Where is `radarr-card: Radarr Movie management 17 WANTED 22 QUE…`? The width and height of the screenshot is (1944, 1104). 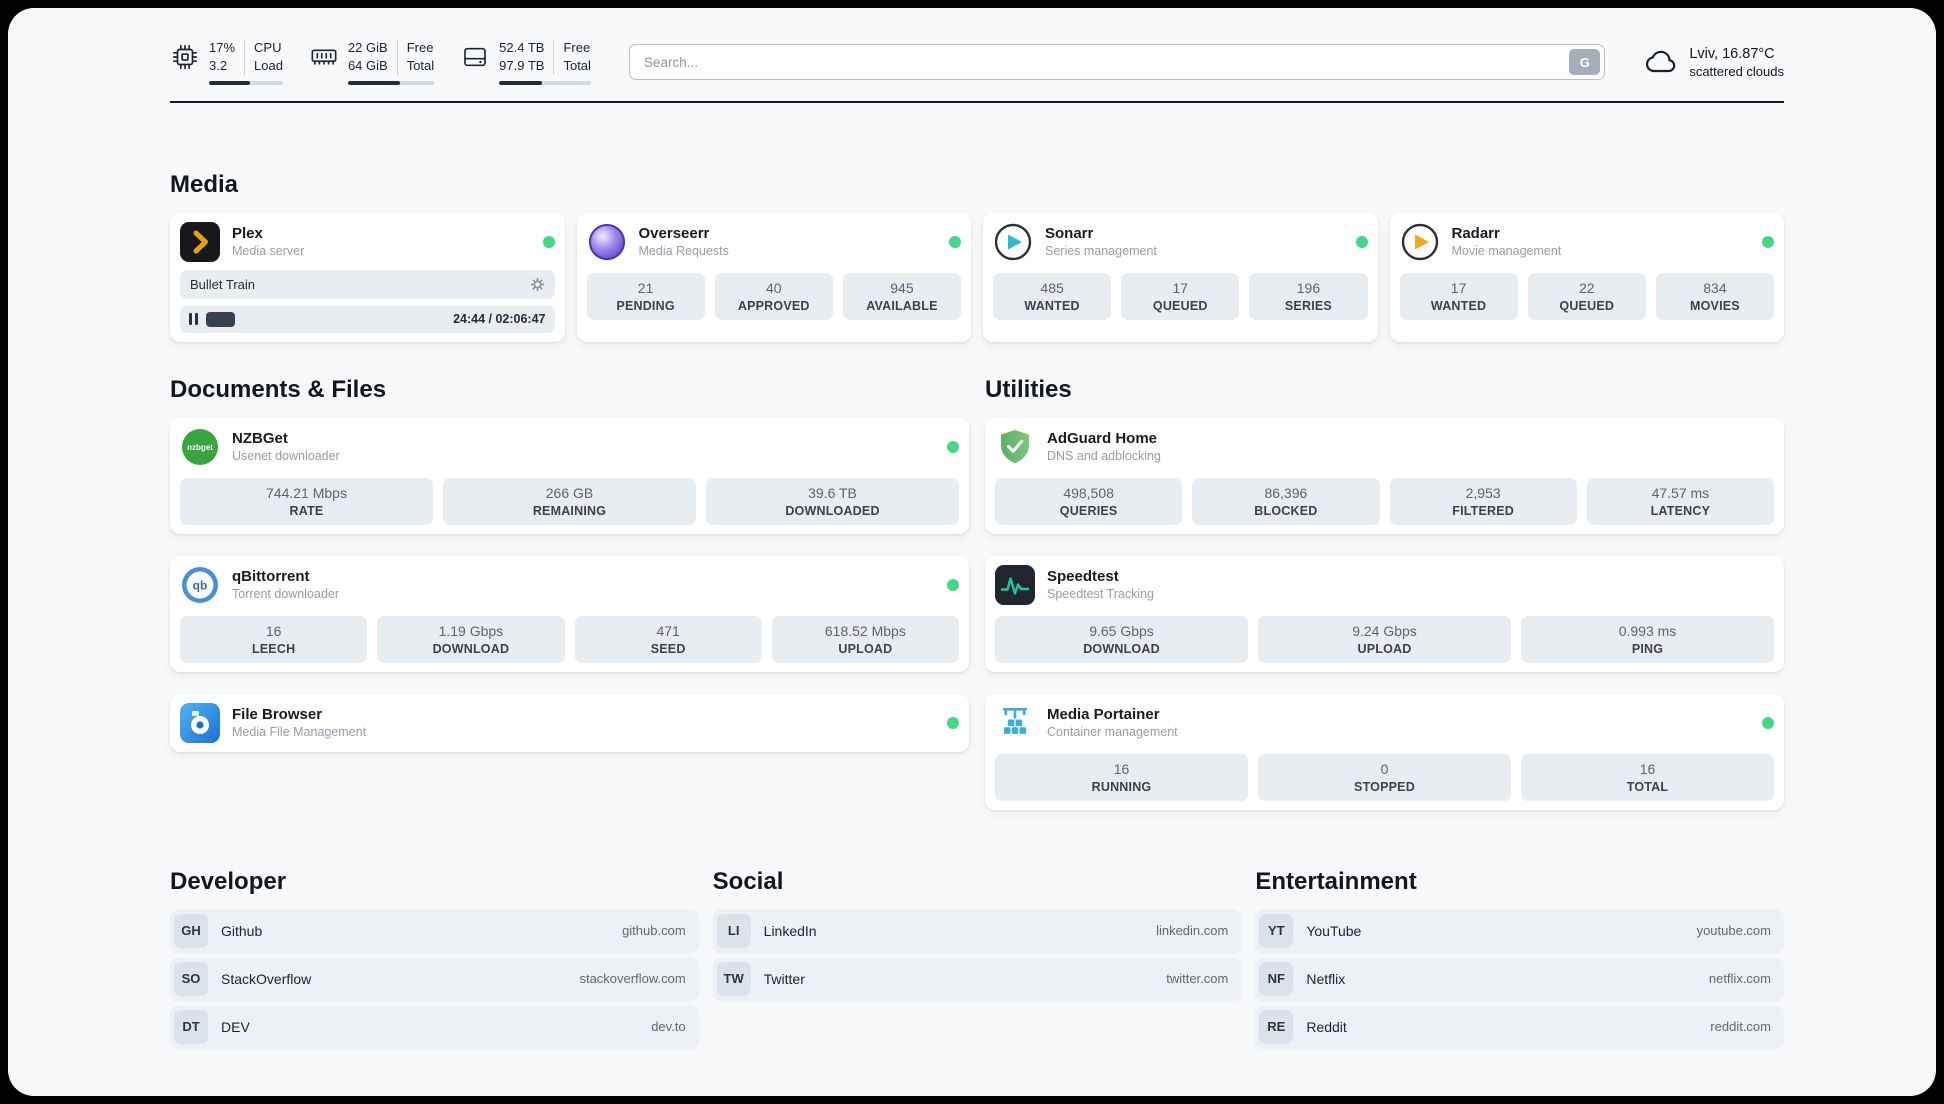 radarr-card: Radarr Movie management 17 WANTED 22 QUE… is located at coordinates (1586, 277).